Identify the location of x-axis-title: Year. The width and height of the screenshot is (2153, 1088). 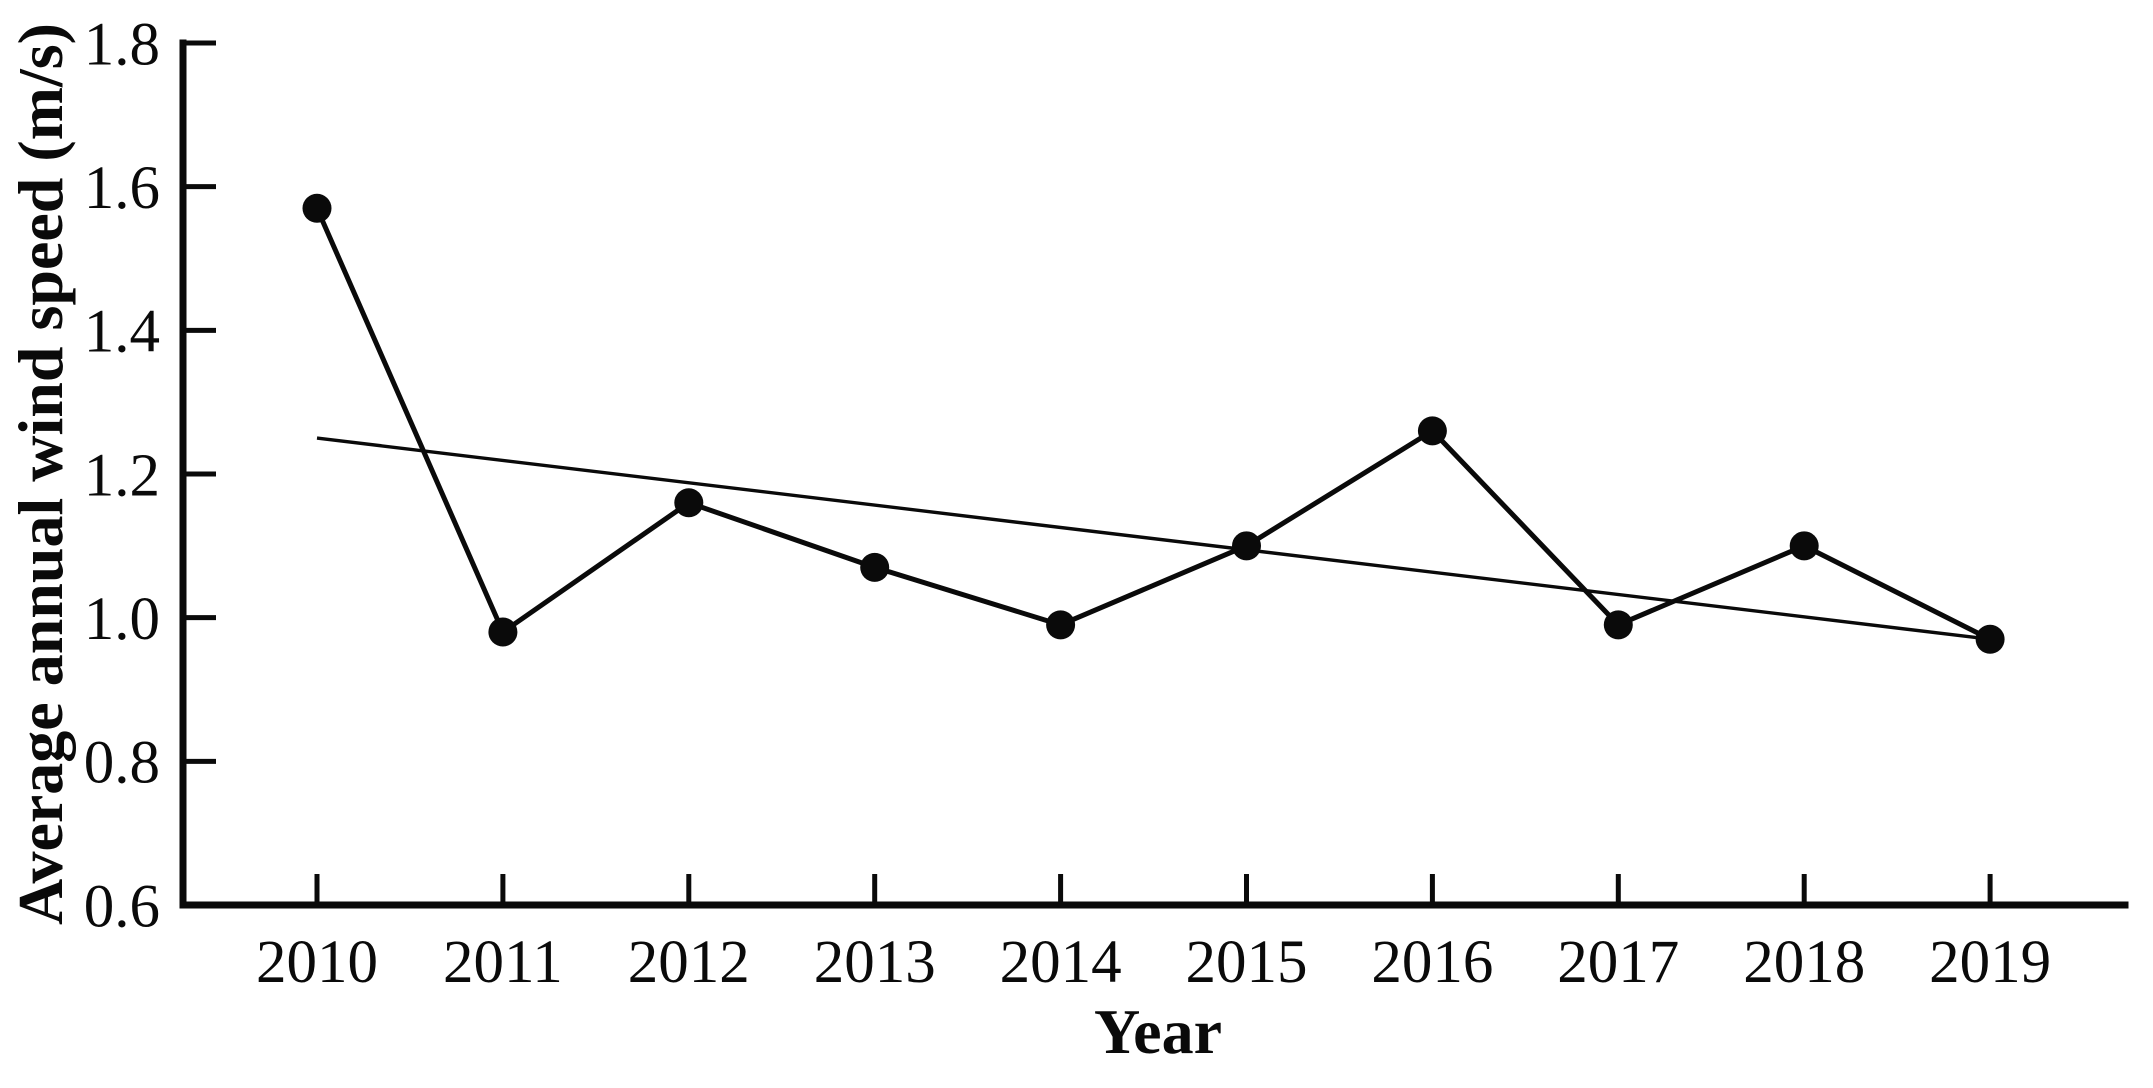
(1158, 1031).